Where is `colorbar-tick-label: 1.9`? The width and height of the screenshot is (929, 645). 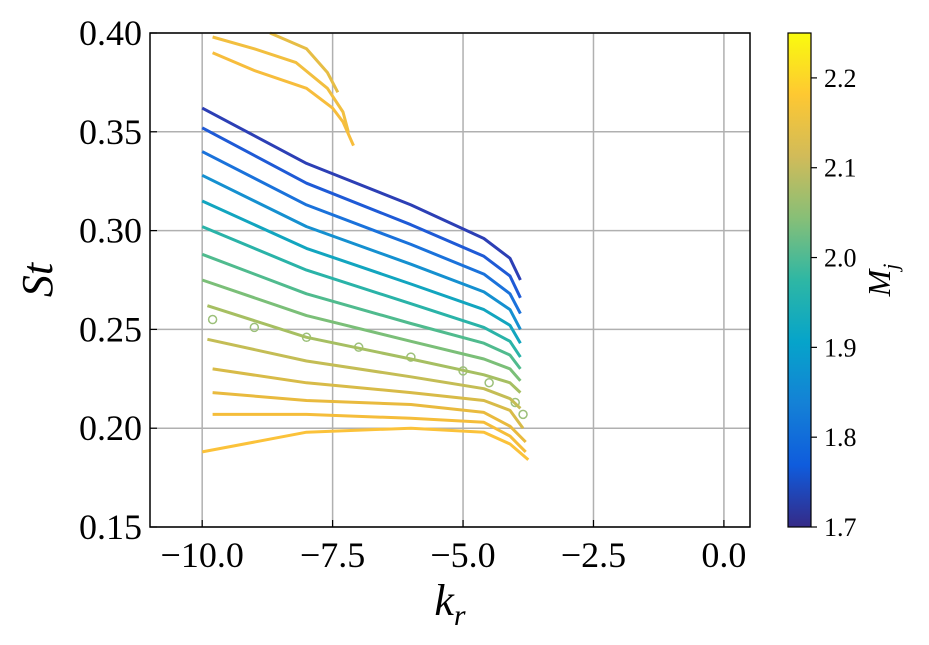
colorbar-tick-label: 1.9 is located at coordinates (840, 347).